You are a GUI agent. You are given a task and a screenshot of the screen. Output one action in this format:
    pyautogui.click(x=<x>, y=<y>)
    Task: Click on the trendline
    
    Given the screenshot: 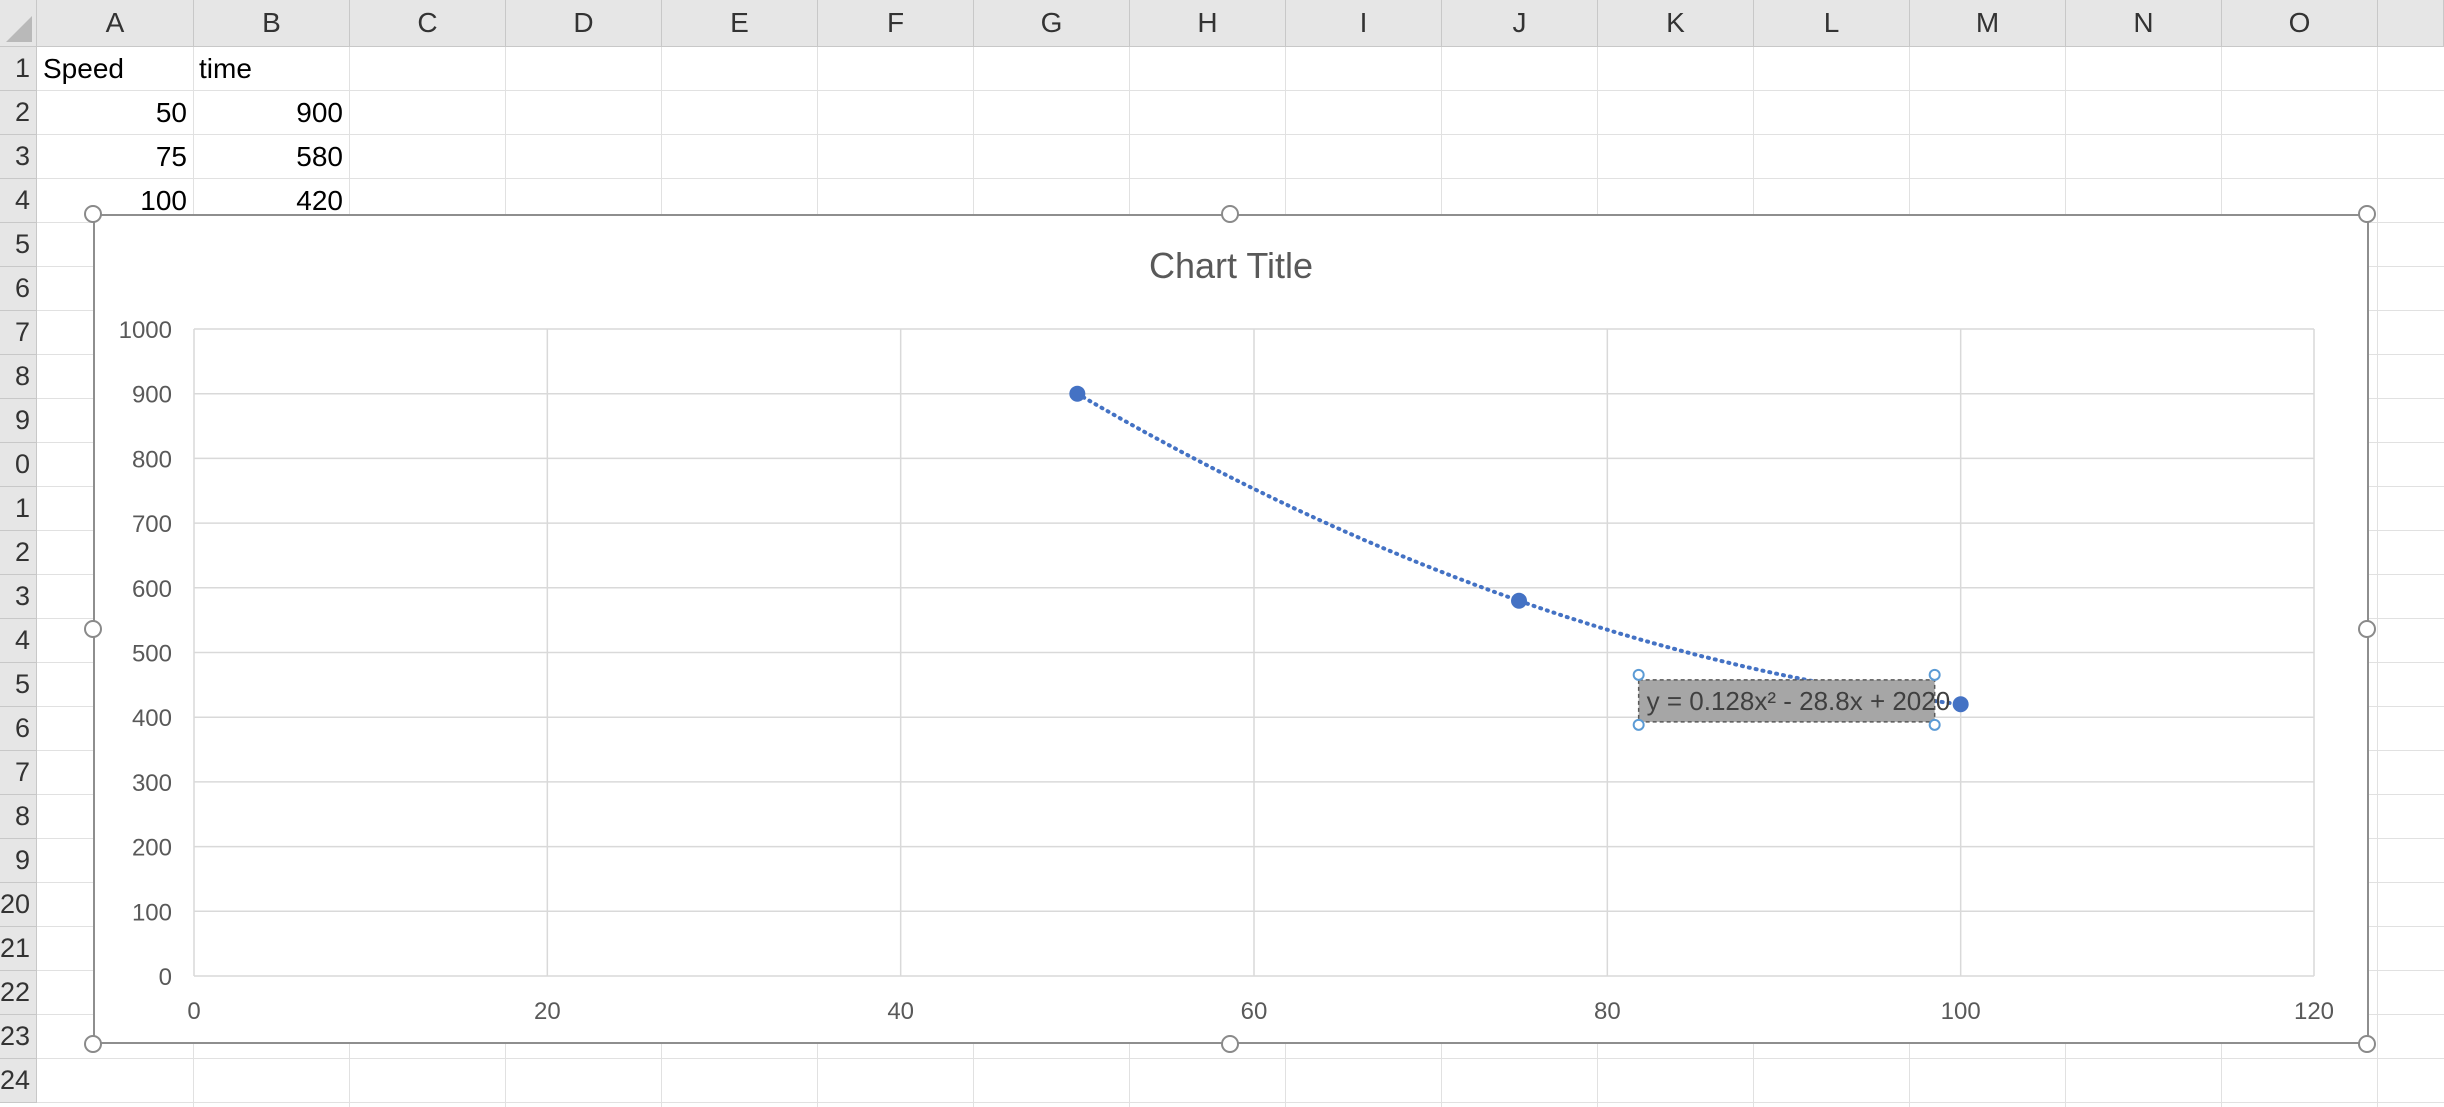 What is the action you would take?
    pyautogui.click(x=1519, y=549)
    